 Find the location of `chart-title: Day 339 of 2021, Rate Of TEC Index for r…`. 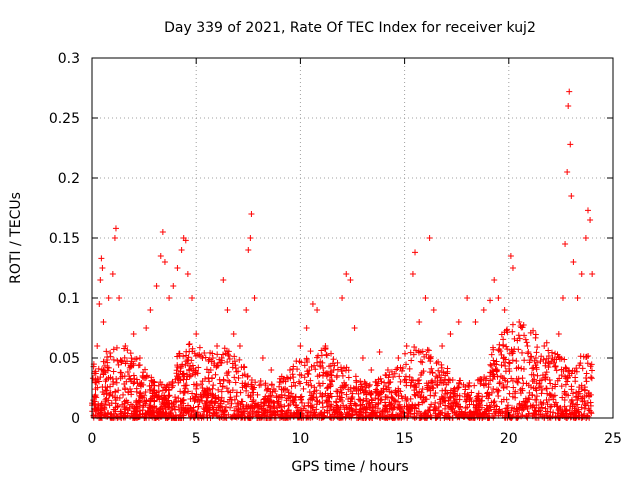

chart-title: Day 339 of 2021, Rate Of TEC Index for r… is located at coordinates (350, 28).